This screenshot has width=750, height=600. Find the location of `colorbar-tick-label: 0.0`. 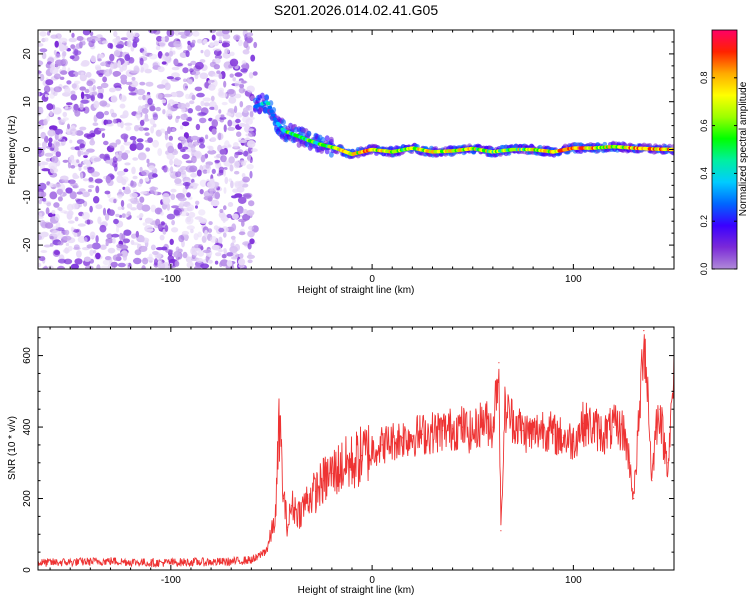

colorbar-tick-label: 0.0 is located at coordinates (704, 269).